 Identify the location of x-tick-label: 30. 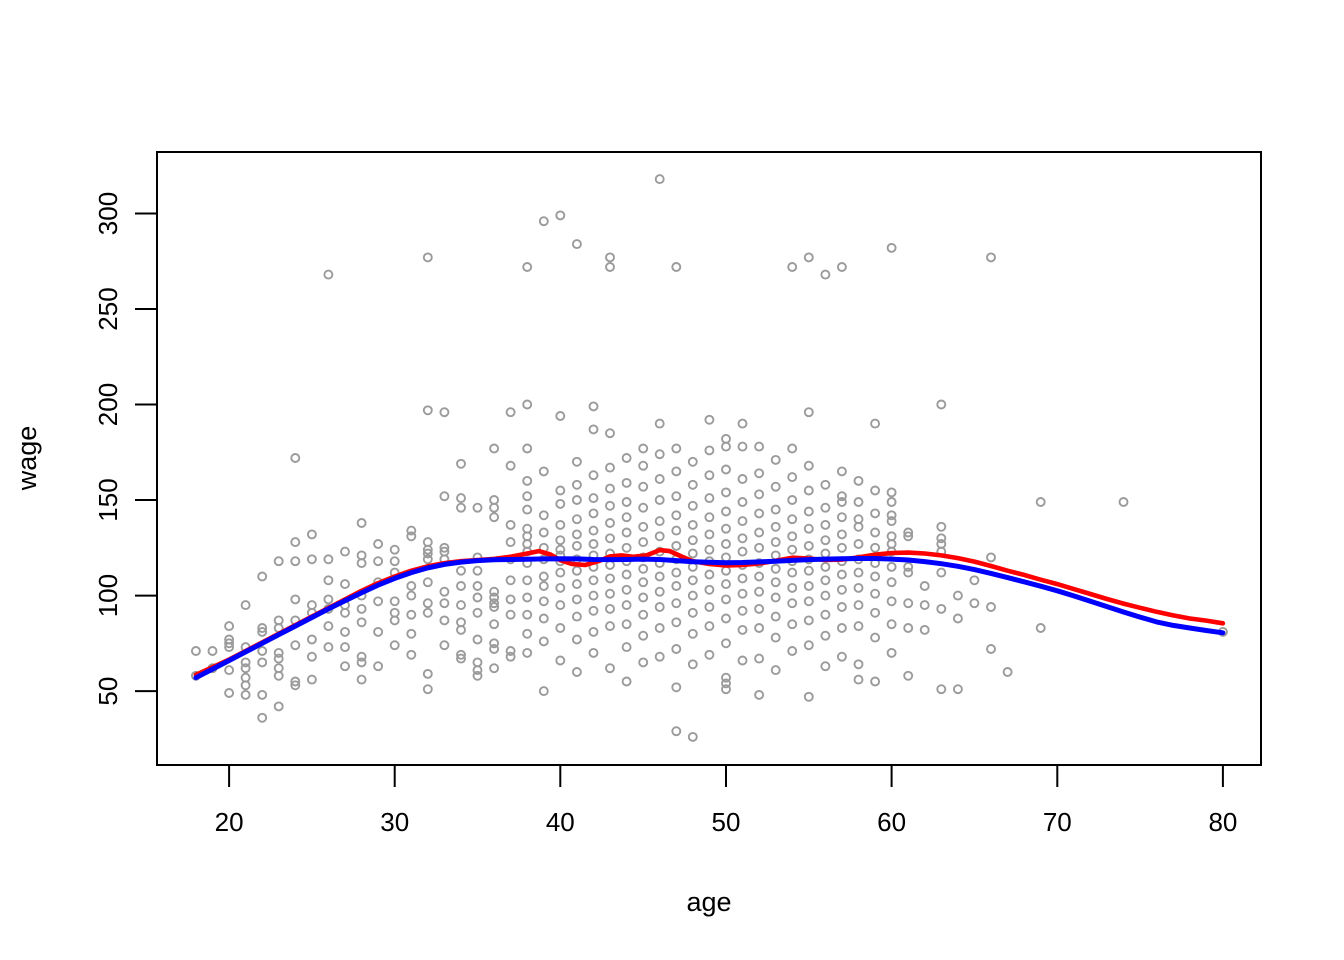
(394, 822).